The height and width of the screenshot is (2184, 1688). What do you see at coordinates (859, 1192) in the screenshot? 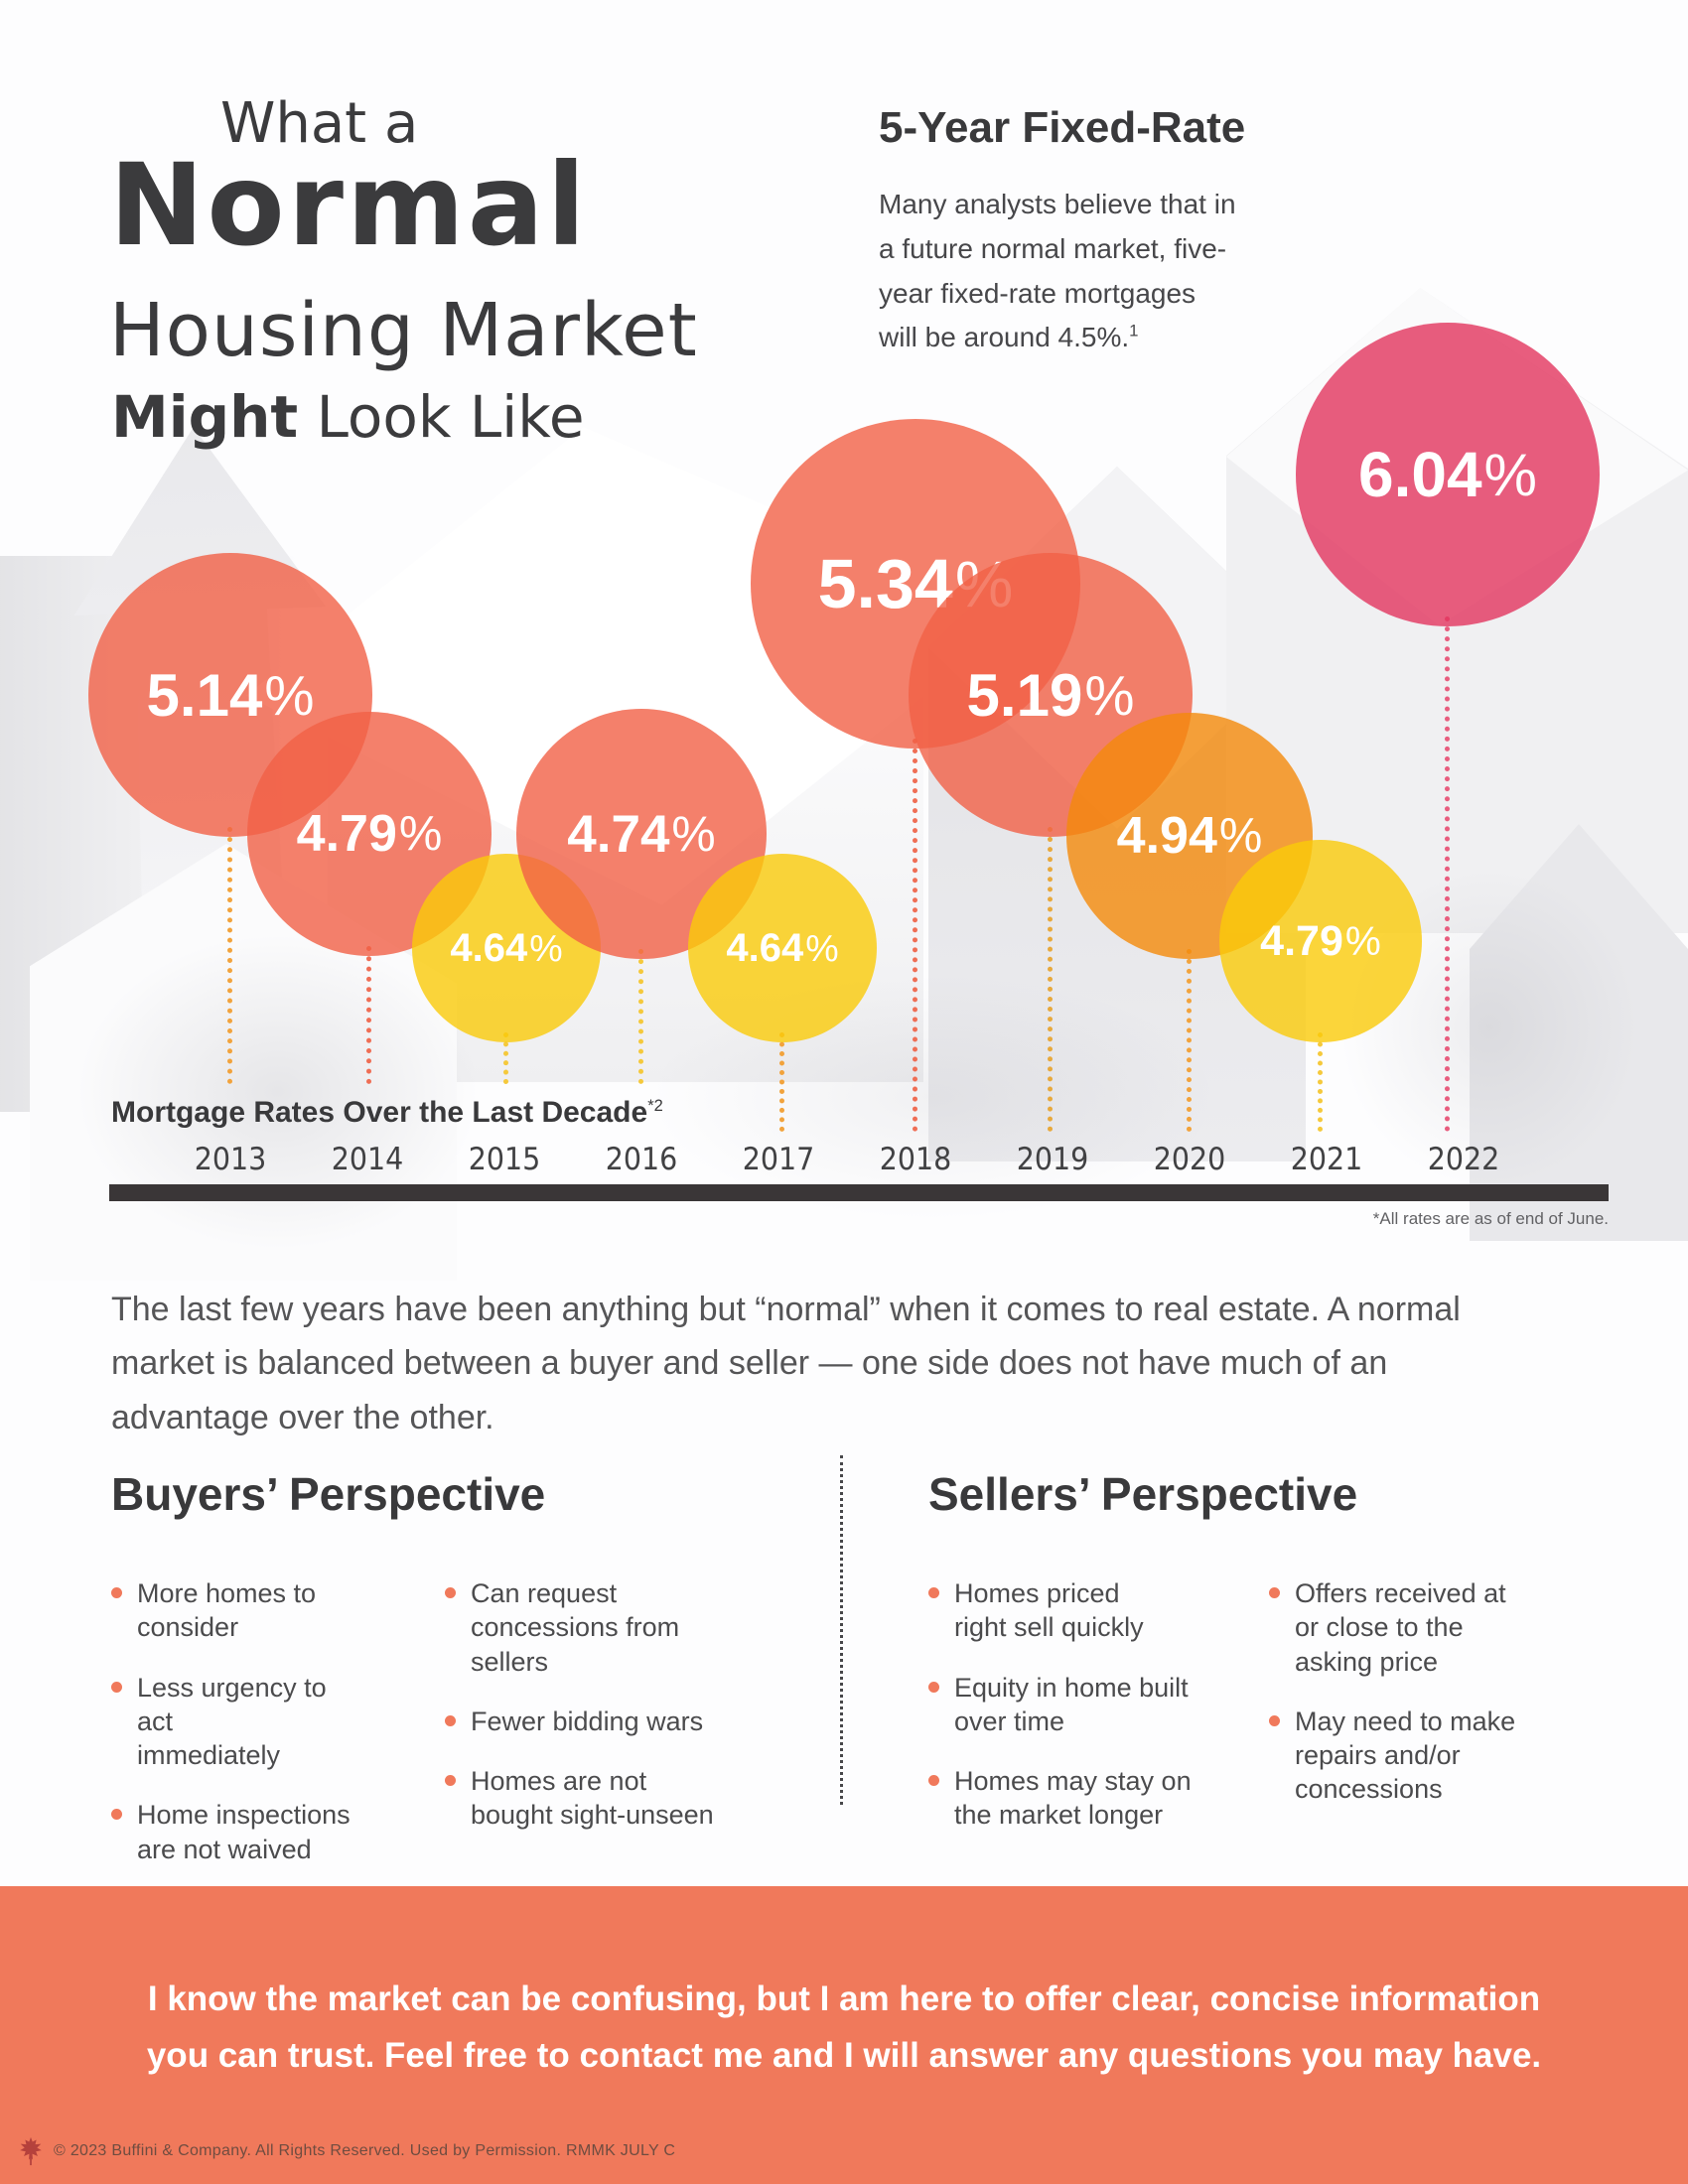
I see `axis-bar` at bounding box center [859, 1192].